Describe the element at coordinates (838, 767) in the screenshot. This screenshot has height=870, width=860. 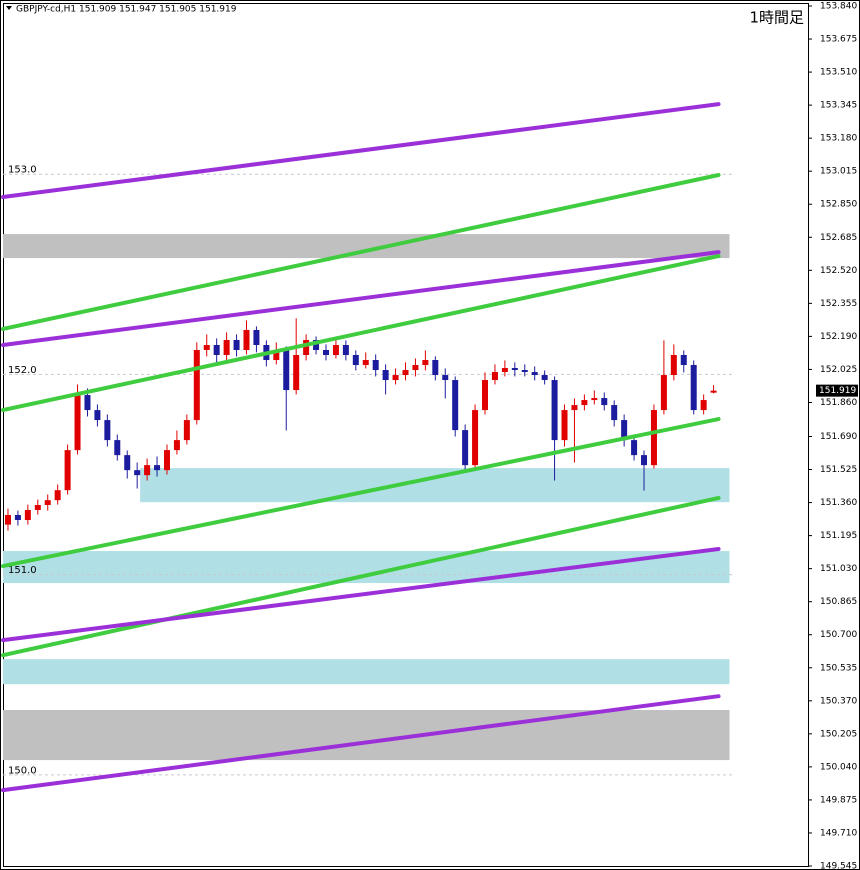
I see `y-tick-label: 150.040` at that location.